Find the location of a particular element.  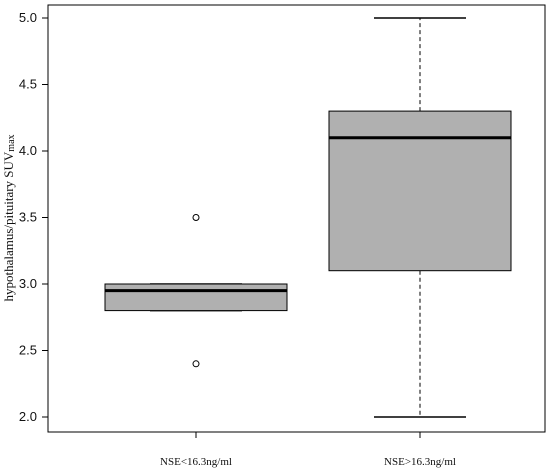

y-axis-title-main: hypothalamus/pituitary SUV is located at coordinates (8, 226).